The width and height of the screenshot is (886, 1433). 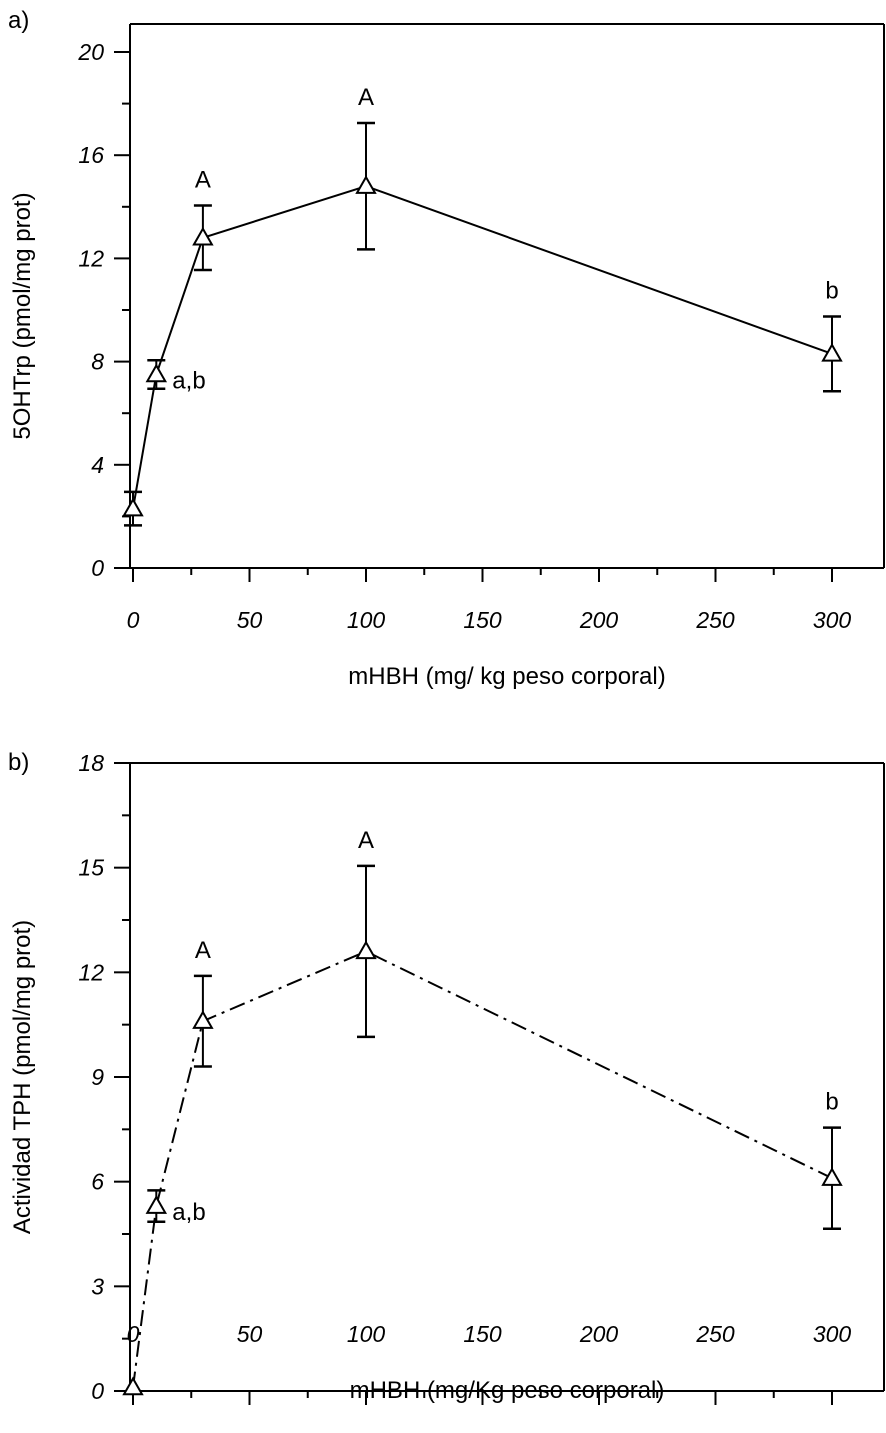 I want to click on chart0-x-title: mHBH (mg/ kg peso corporal), so click(x=506, y=676).